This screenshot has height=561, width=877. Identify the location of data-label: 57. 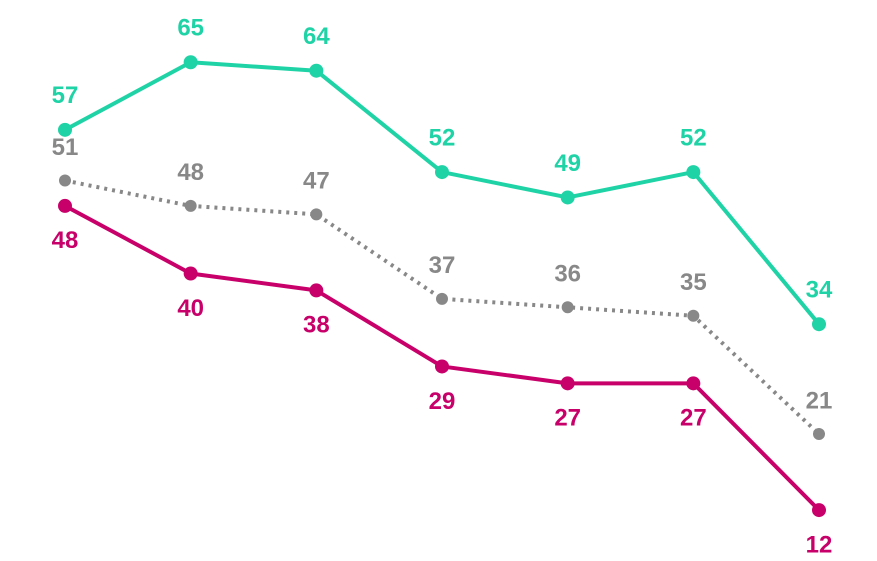
(65, 95).